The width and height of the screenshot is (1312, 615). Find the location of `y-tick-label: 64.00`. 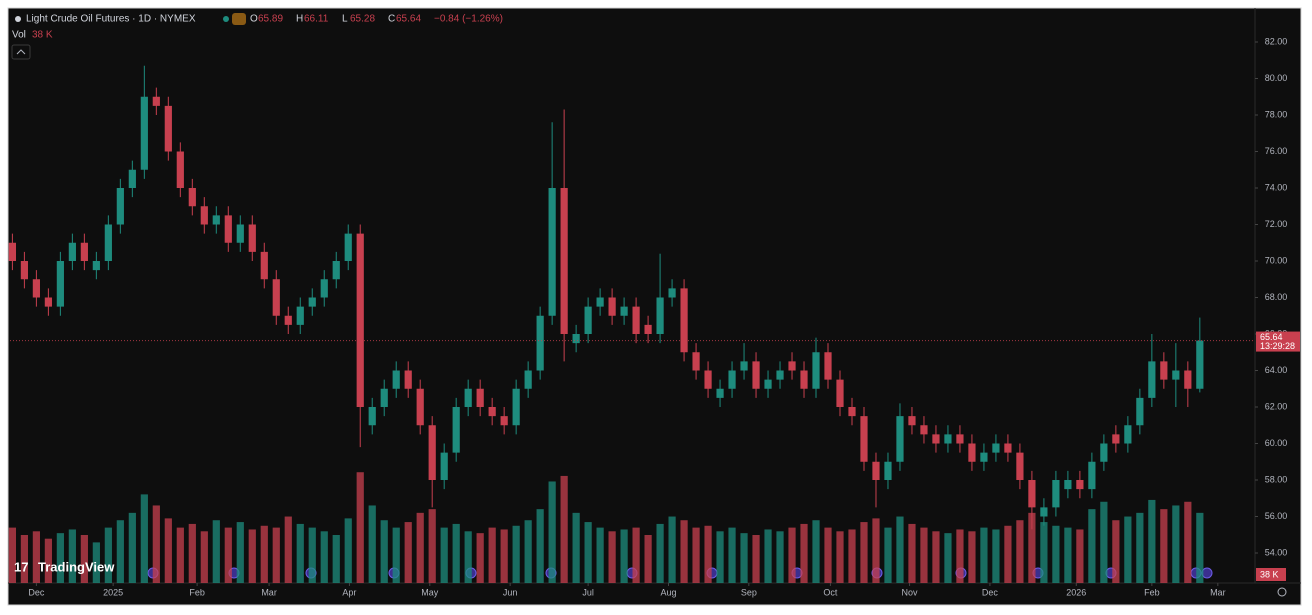

y-tick-label: 64.00 is located at coordinates (1276, 370).